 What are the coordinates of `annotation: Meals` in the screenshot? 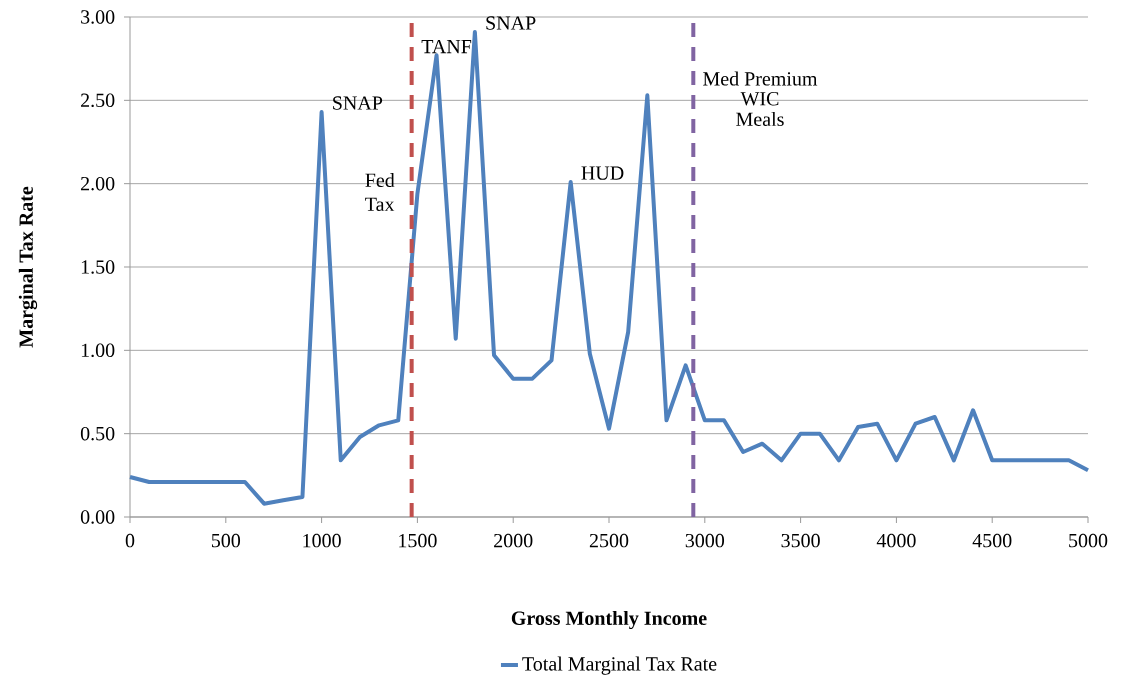 It's located at (760, 119).